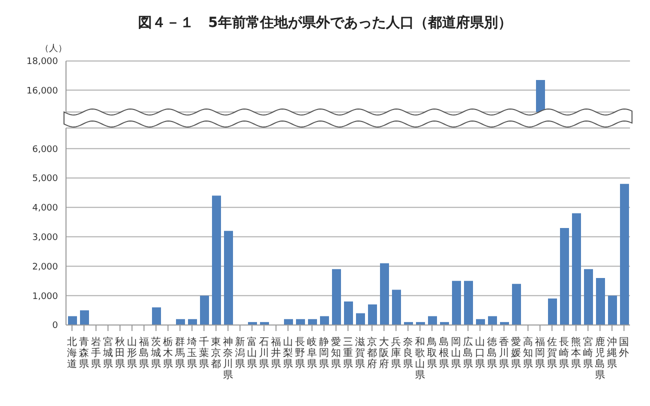  Describe the element at coordinates (384, 353) in the screenshot. I see `x-tick-label: 大阪府` at that location.